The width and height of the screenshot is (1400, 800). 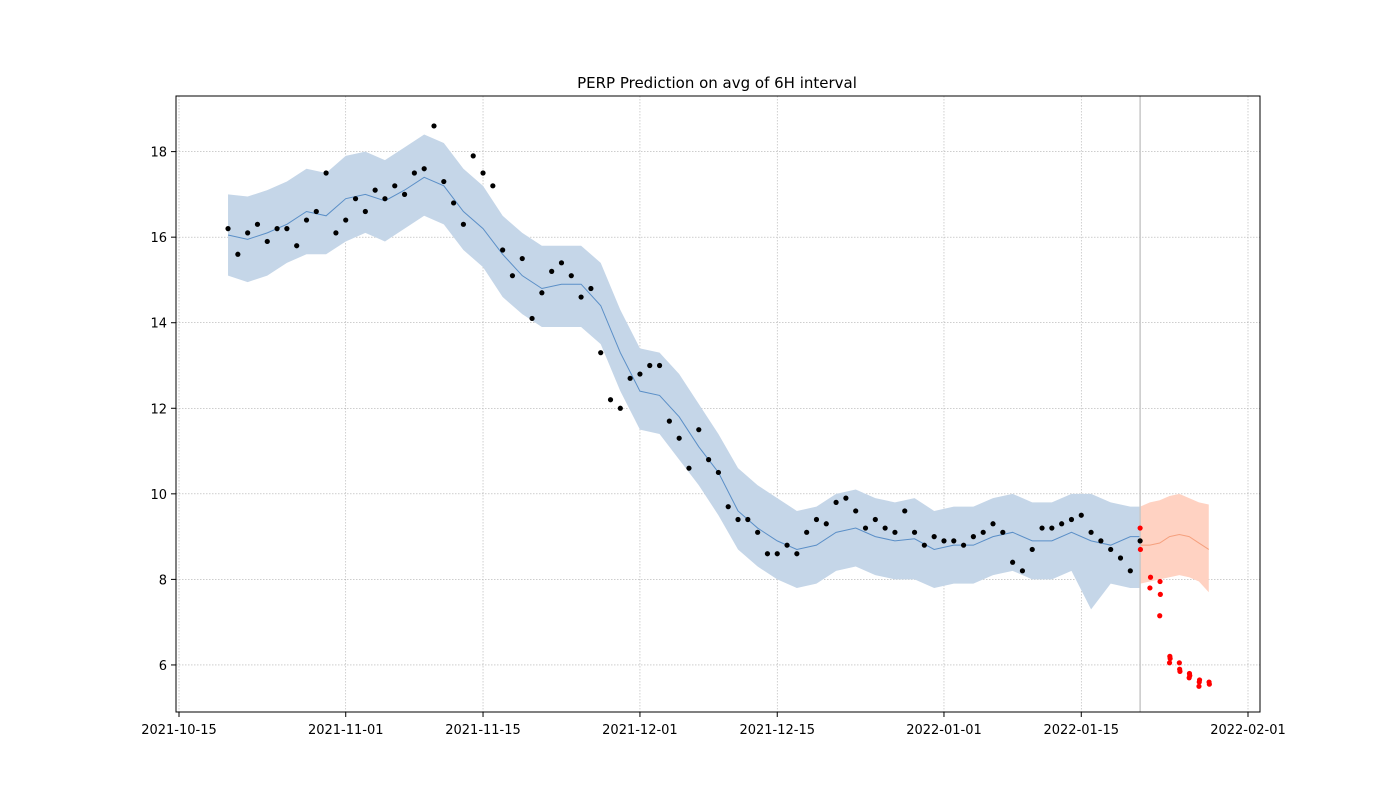 What do you see at coordinates (1248, 730) in the screenshot?
I see `x-tick-label: 2022-02-01` at bounding box center [1248, 730].